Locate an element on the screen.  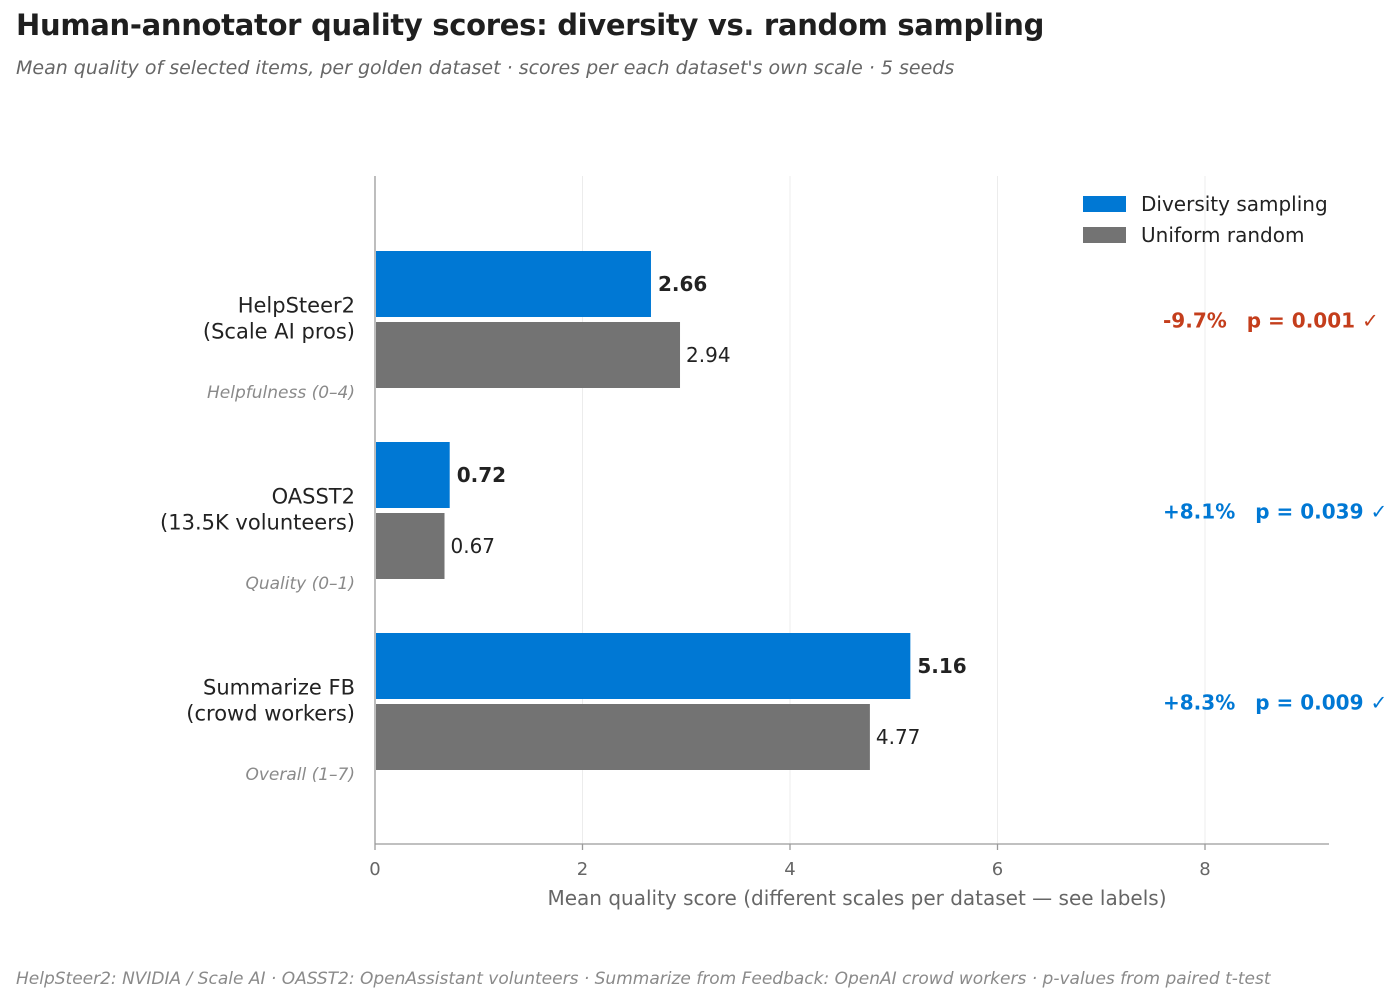
p-value: p = 0.039 ✓ is located at coordinates (1321, 512).